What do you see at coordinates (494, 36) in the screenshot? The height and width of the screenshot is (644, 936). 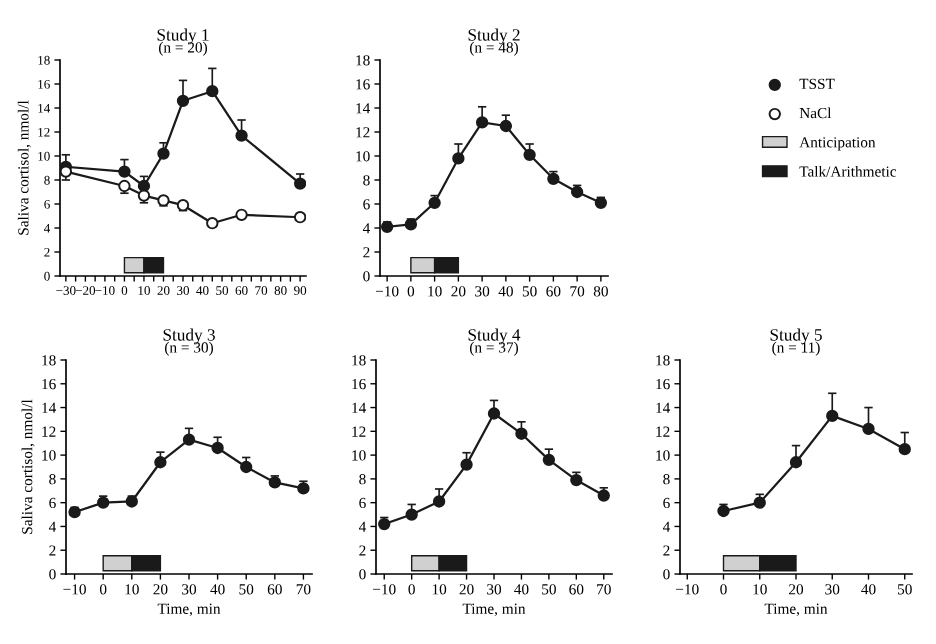 I see `chart-title: Study 2` at bounding box center [494, 36].